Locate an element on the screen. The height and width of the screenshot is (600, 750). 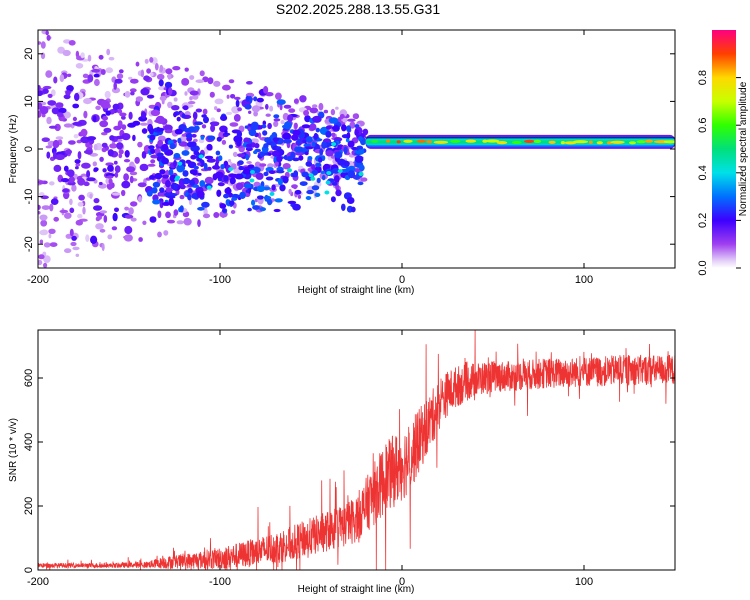
snr-x-label: Height of straight line (km) is located at coordinates (356, 589).